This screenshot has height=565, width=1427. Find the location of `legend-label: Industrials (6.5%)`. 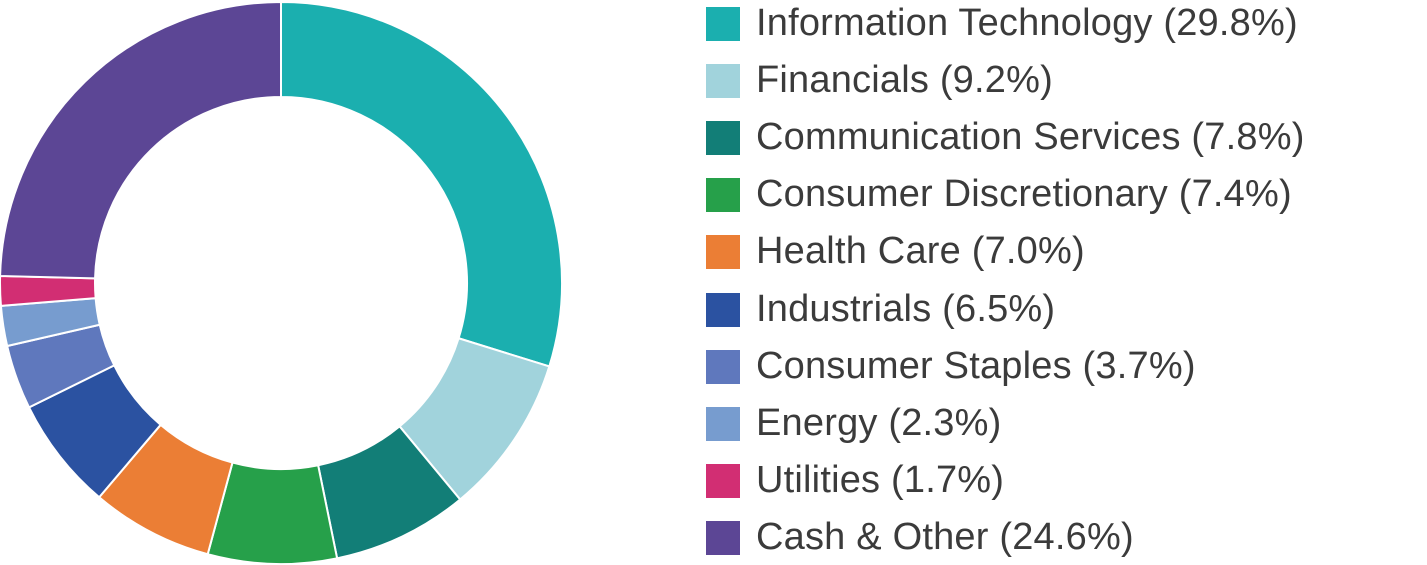

legend-label: Industrials (6.5%) is located at coordinates (906, 308).